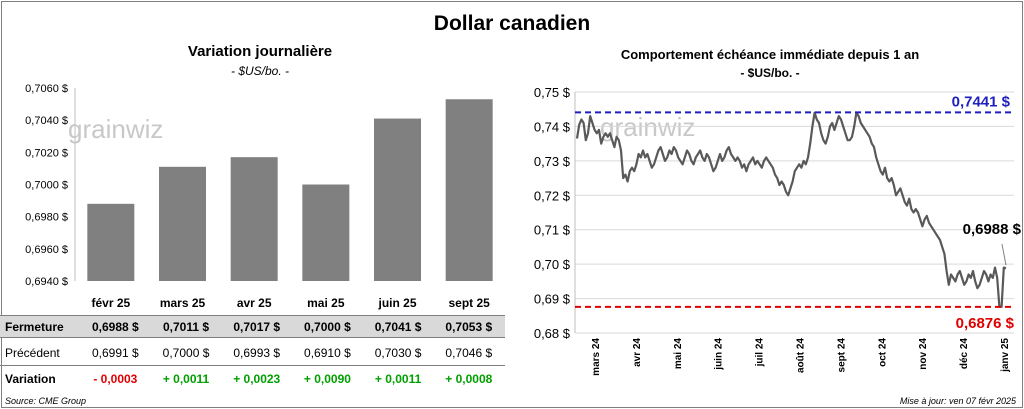 The height and width of the screenshot is (409, 1024). Describe the element at coordinates (552, 230) in the screenshot. I see `y-tick-label: 0,71 $` at that location.